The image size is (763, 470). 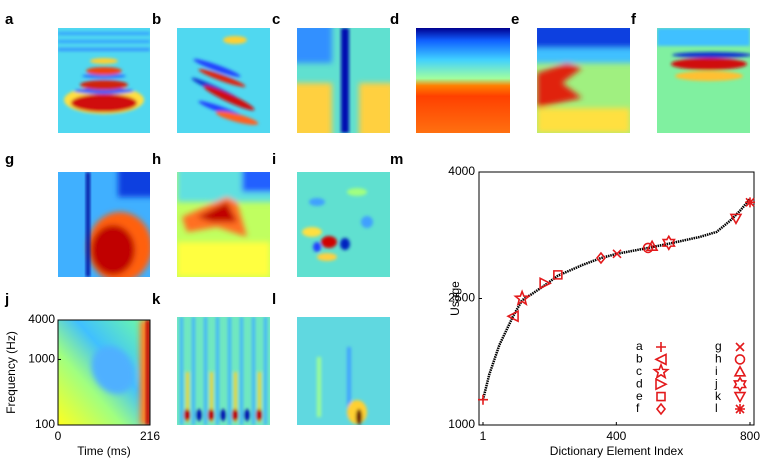 I want to click on legend-label: a, so click(x=639, y=346).